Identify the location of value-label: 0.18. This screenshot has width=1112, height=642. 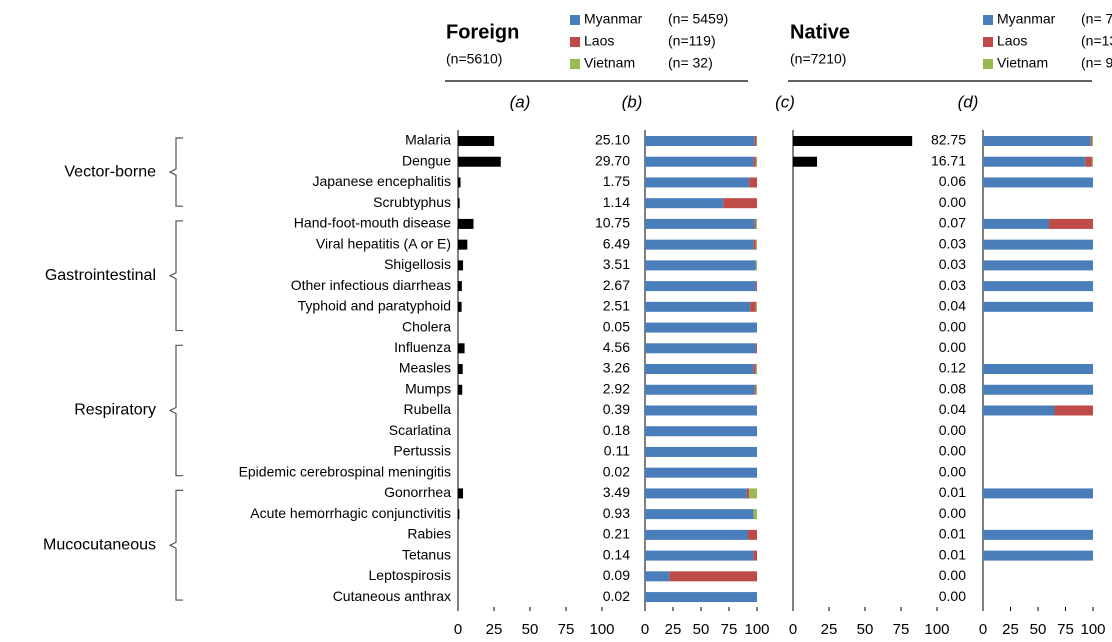
(616, 430).